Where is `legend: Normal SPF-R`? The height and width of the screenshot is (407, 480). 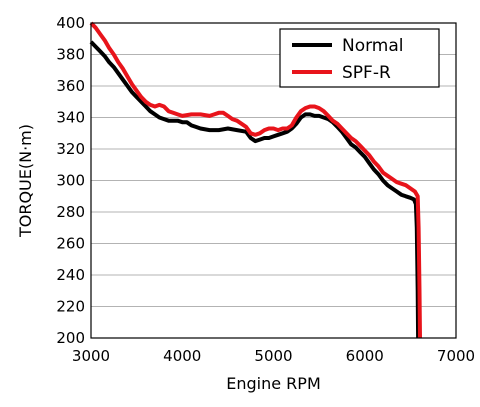
legend: Normal SPF-R is located at coordinates (359, 58).